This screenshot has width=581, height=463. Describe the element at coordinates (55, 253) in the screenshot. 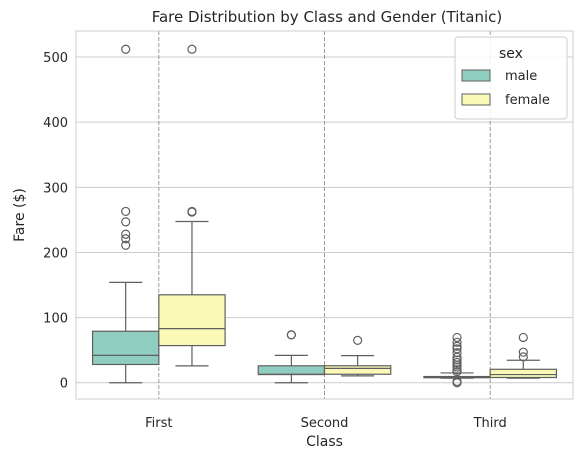

I see `y-tick-label: 200` at that location.